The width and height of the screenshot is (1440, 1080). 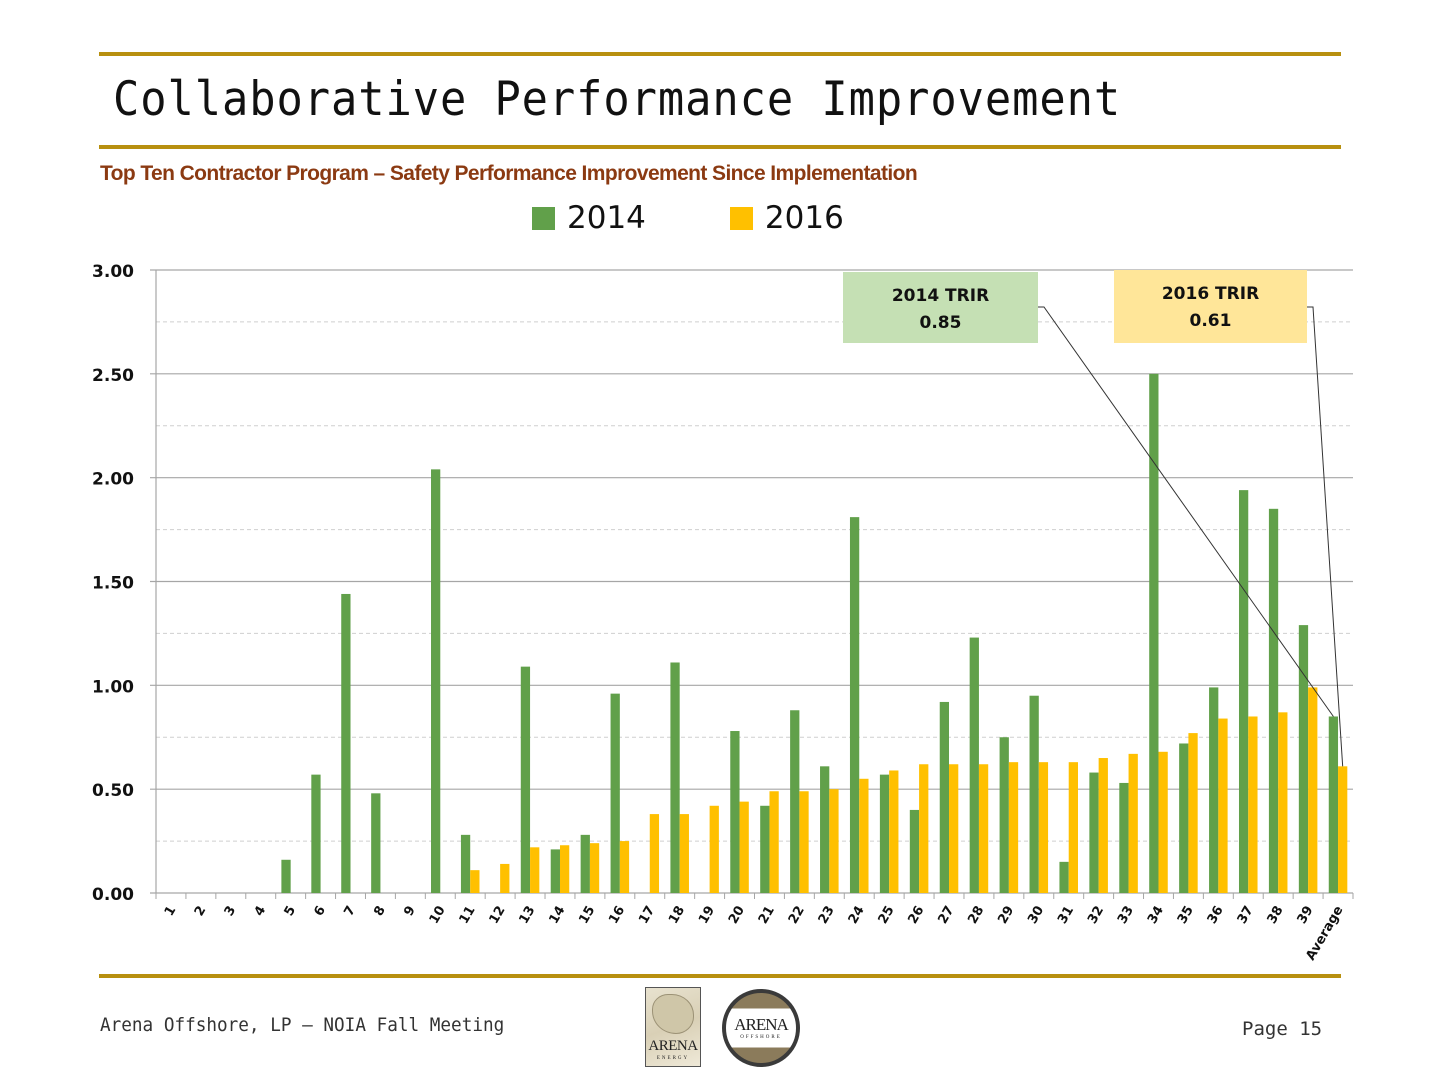 I want to click on x-tick-label: 14, so click(x=557, y=915).